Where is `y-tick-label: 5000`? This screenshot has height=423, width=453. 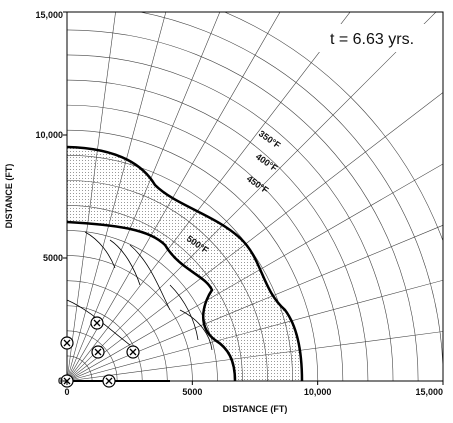 y-tick-label: 5000 is located at coordinates (53, 258).